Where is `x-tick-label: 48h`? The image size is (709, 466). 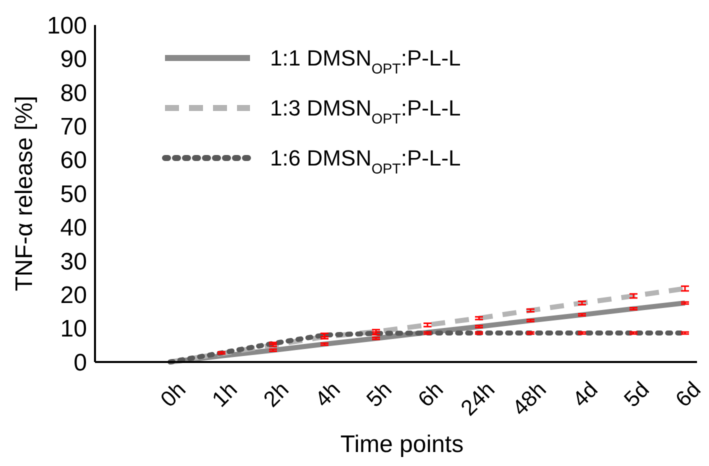
x-tick-label: 48h is located at coordinates (529, 398).